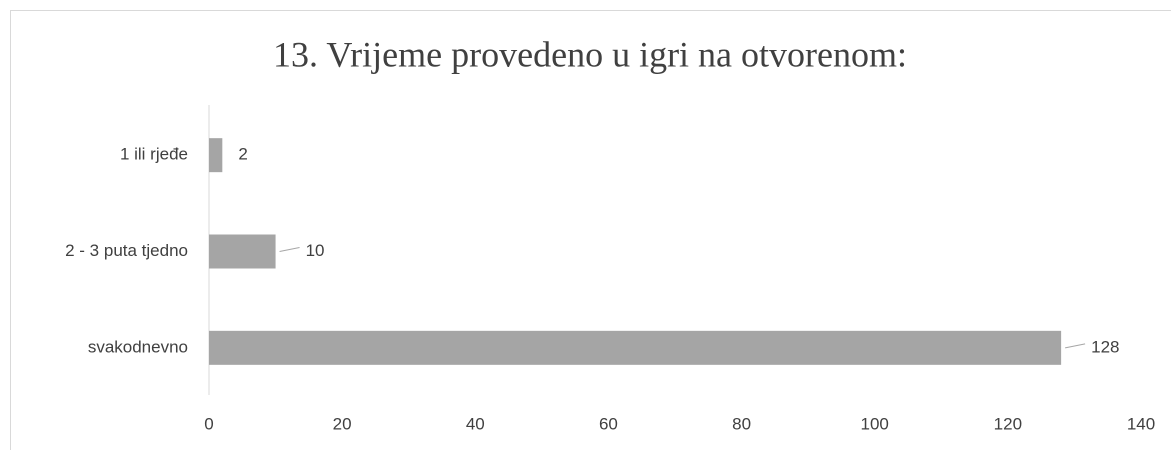  What do you see at coordinates (315, 250) in the screenshot?
I see `data-label: 10` at bounding box center [315, 250].